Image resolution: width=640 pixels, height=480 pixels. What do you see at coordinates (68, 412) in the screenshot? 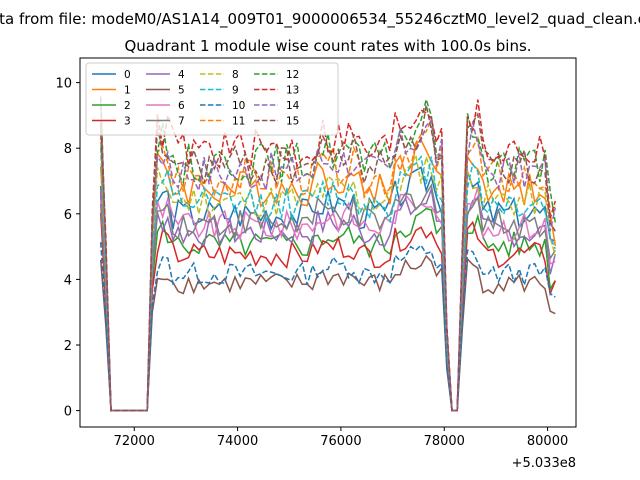
I see `y-tick-label: 0` at bounding box center [68, 412].